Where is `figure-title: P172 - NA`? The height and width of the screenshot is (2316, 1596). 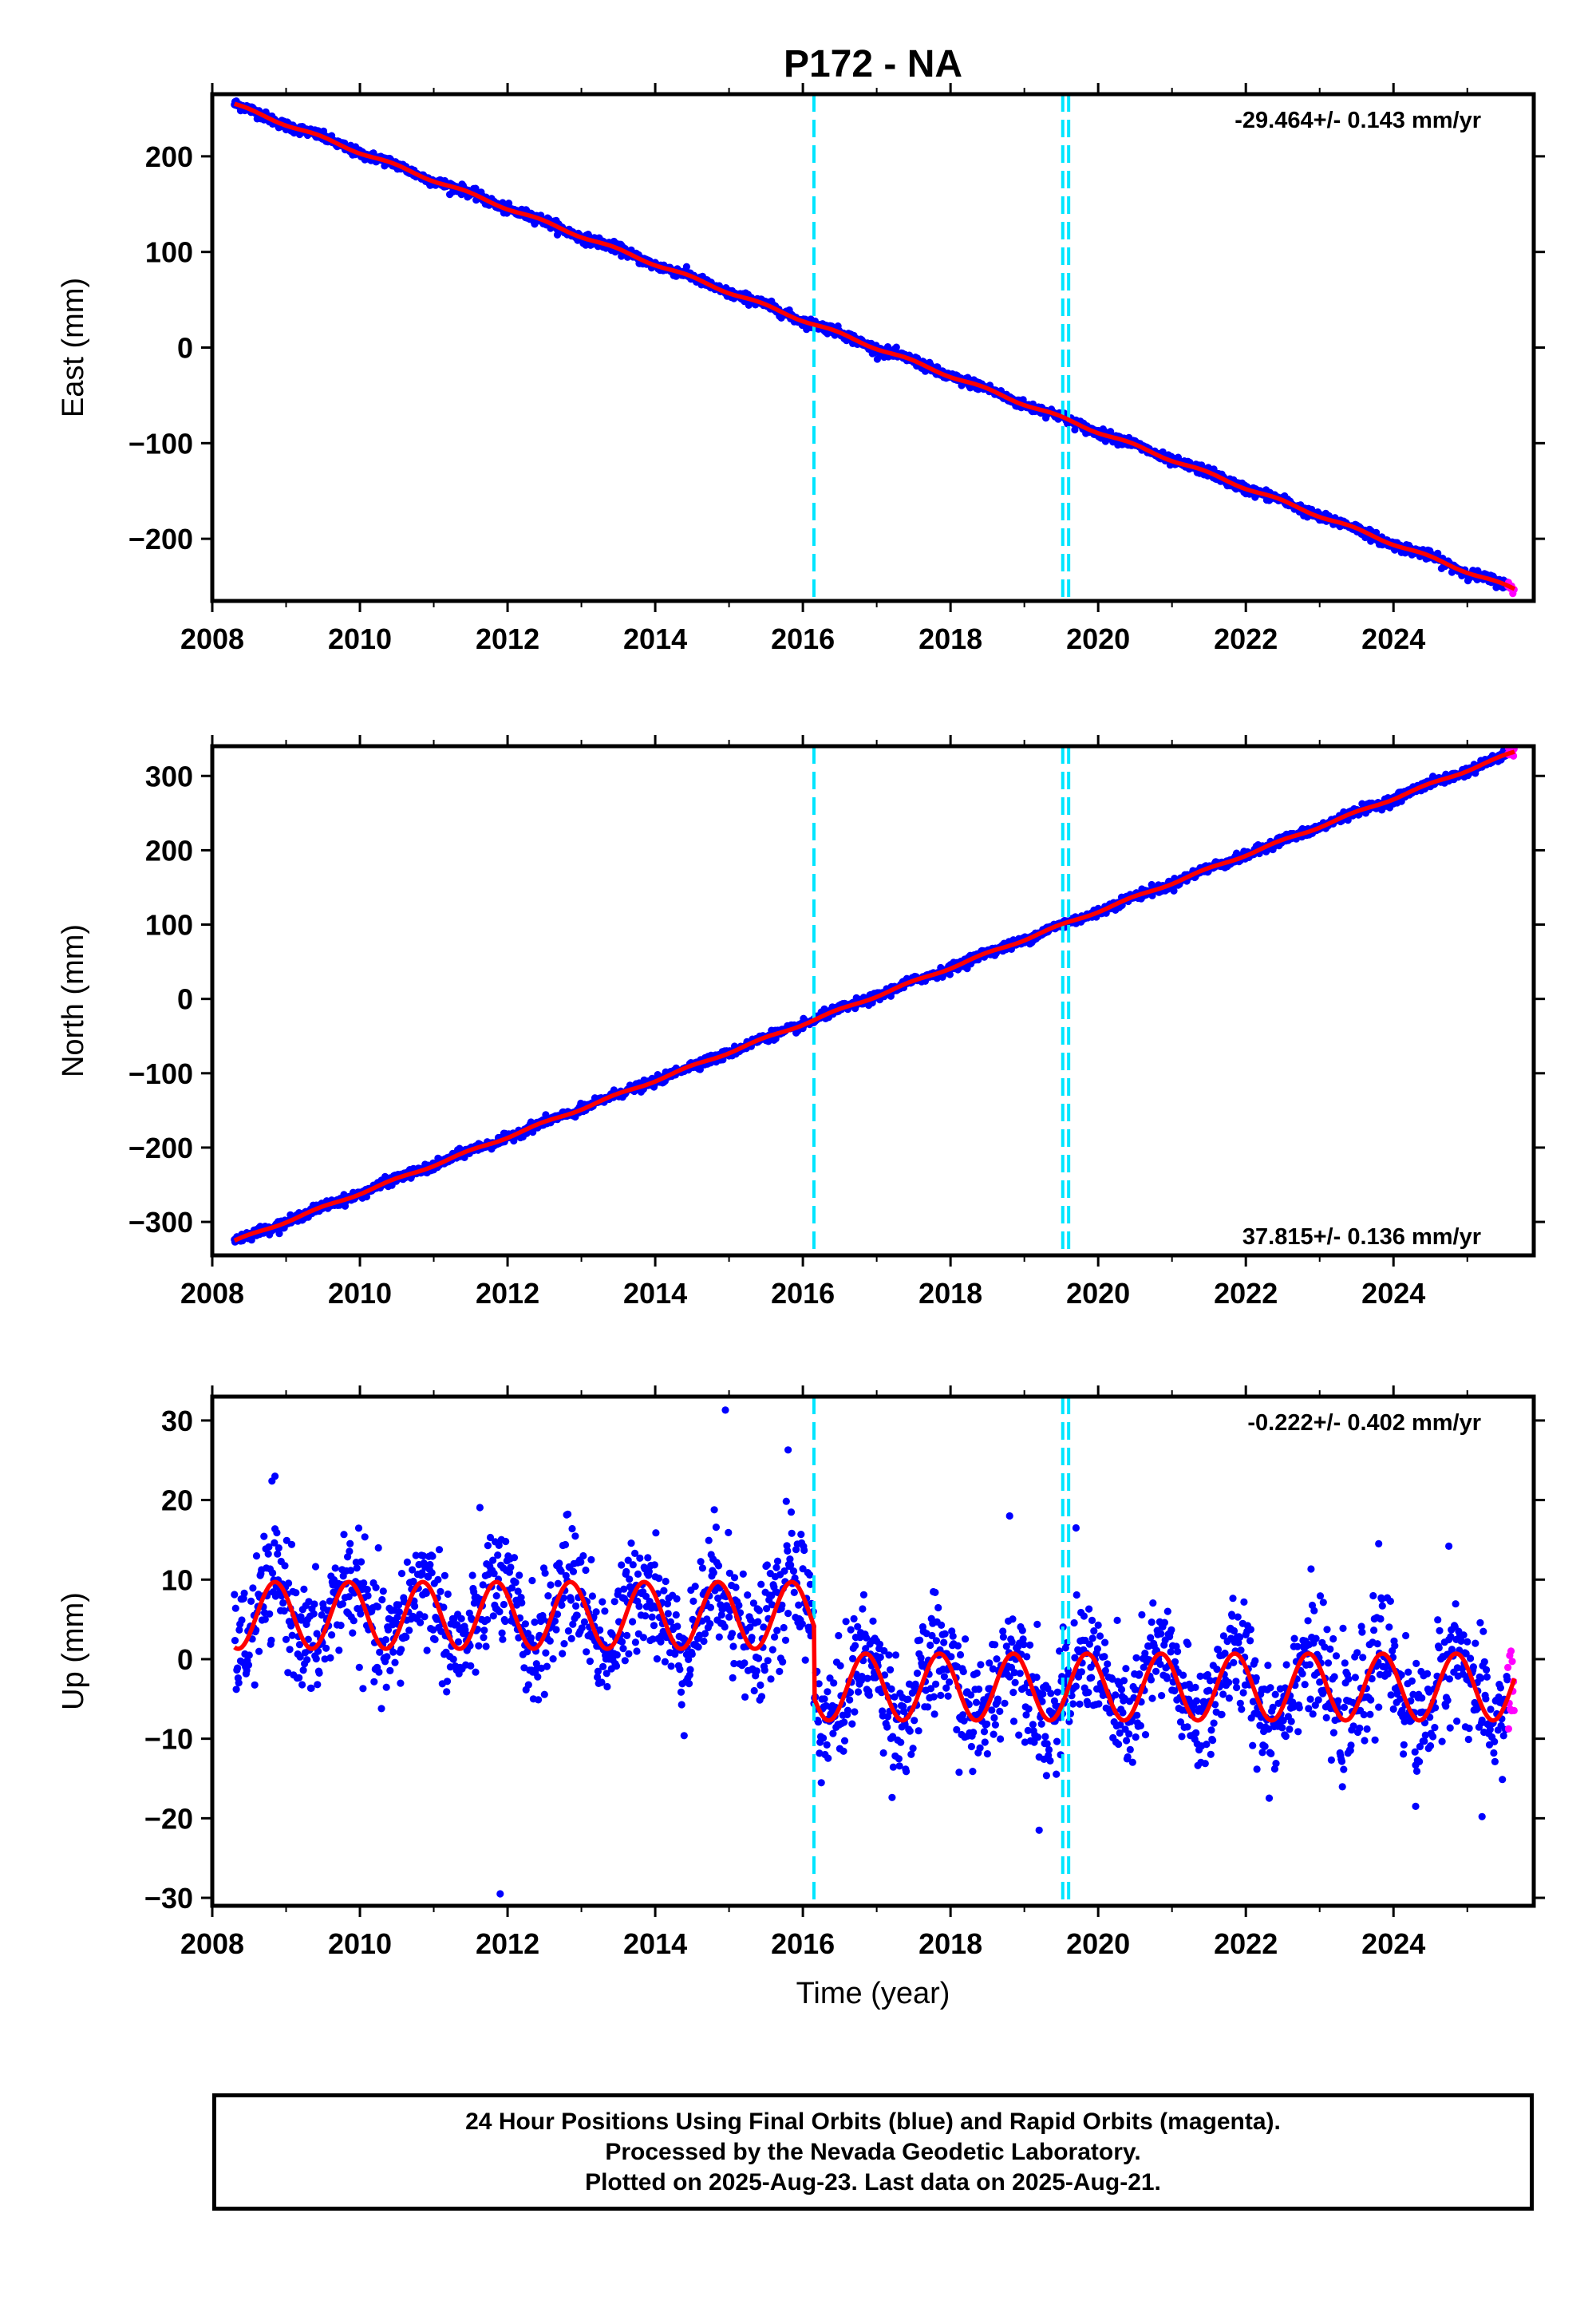
figure-title: P172 - NA is located at coordinates (873, 64).